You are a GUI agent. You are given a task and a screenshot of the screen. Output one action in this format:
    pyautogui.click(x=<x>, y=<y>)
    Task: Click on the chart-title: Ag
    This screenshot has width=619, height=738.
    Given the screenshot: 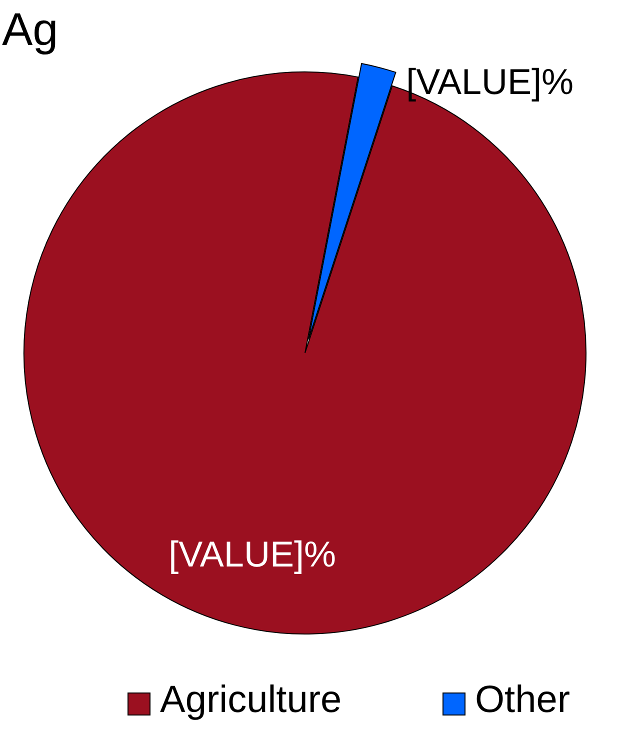 What is the action you would take?
    pyautogui.click(x=30, y=29)
    